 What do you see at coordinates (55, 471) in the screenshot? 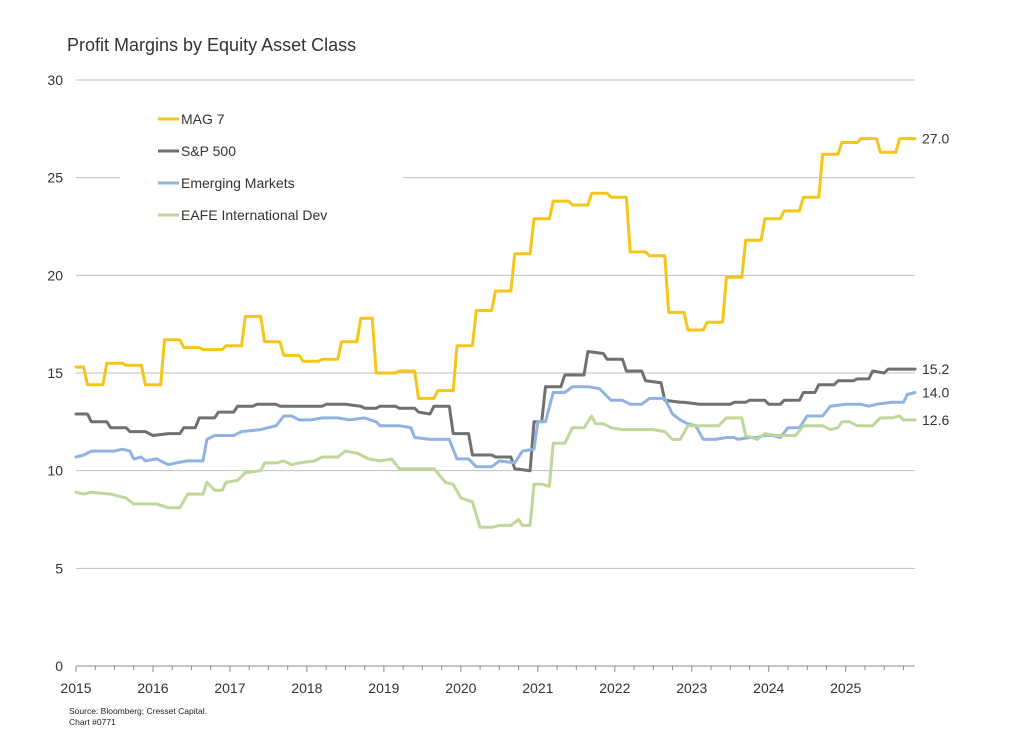
I see `y-tick-label: 10` at bounding box center [55, 471].